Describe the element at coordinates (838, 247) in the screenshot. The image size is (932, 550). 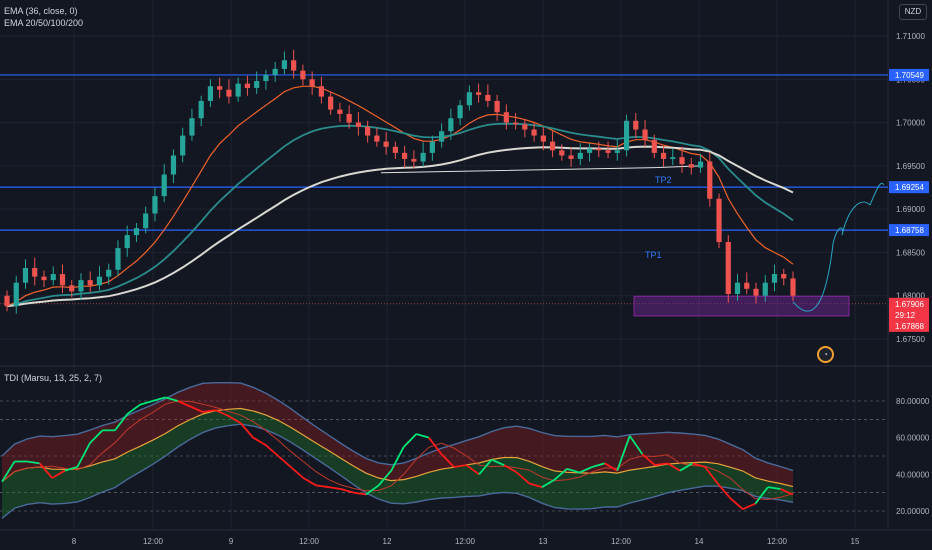
I see `projection-path` at that location.